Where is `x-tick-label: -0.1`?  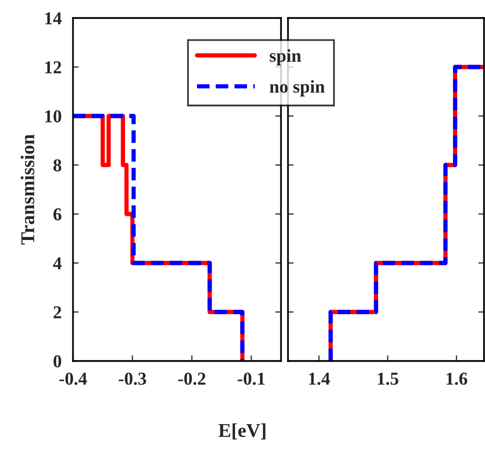 x-tick-label: -0.1 is located at coordinates (251, 378).